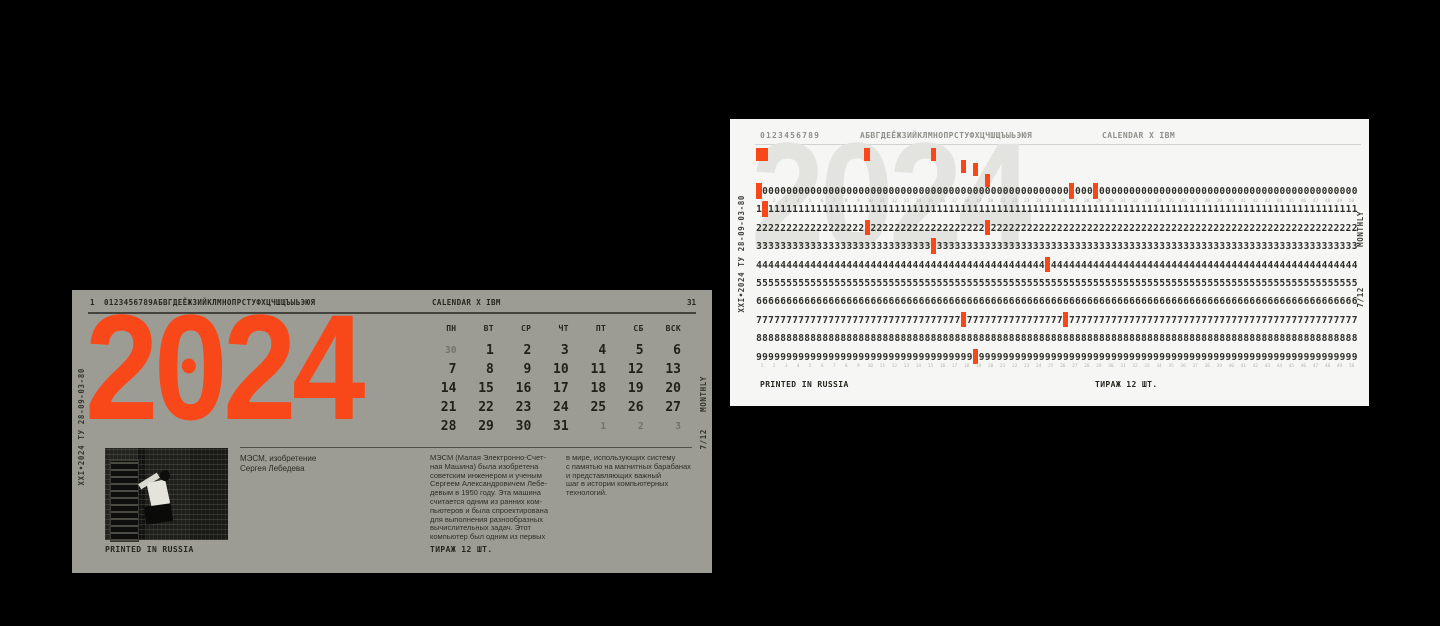 This screenshot has width=1440, height=626. Describe the element at coordinates (486, 426) in the screenshot. I see `calendar-day: 29` at that location.